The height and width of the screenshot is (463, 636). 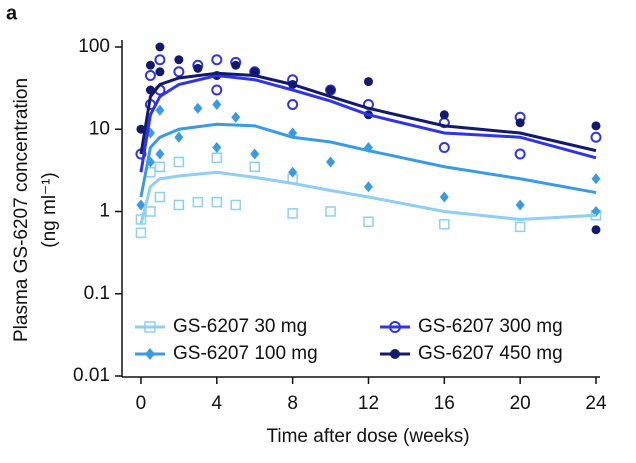 I want to click on x-tick-label: 0, so click(x=141, y=403).